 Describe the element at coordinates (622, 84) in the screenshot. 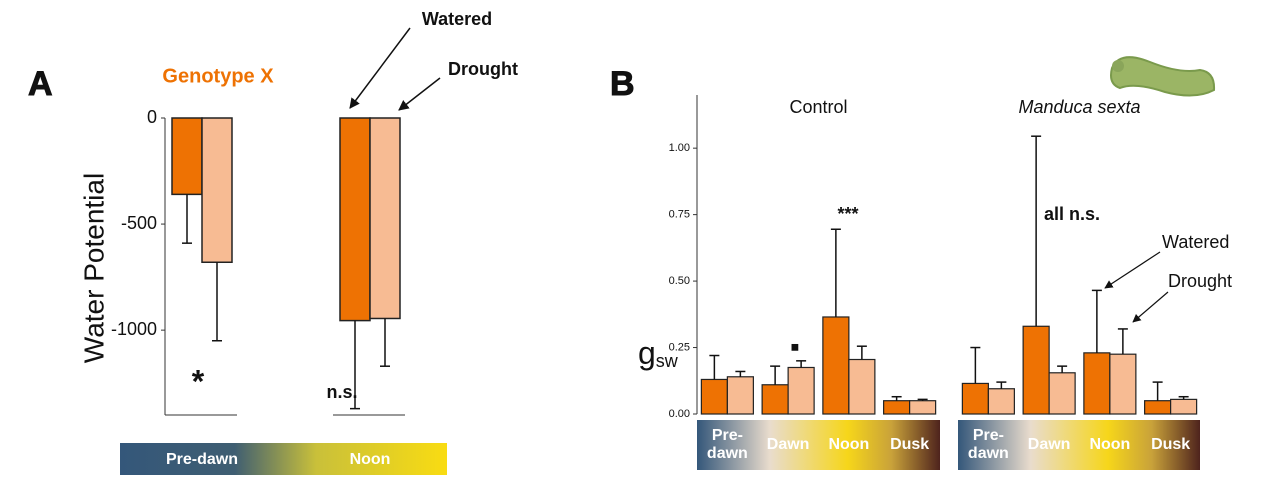

I see `panel-label: B` at that location.